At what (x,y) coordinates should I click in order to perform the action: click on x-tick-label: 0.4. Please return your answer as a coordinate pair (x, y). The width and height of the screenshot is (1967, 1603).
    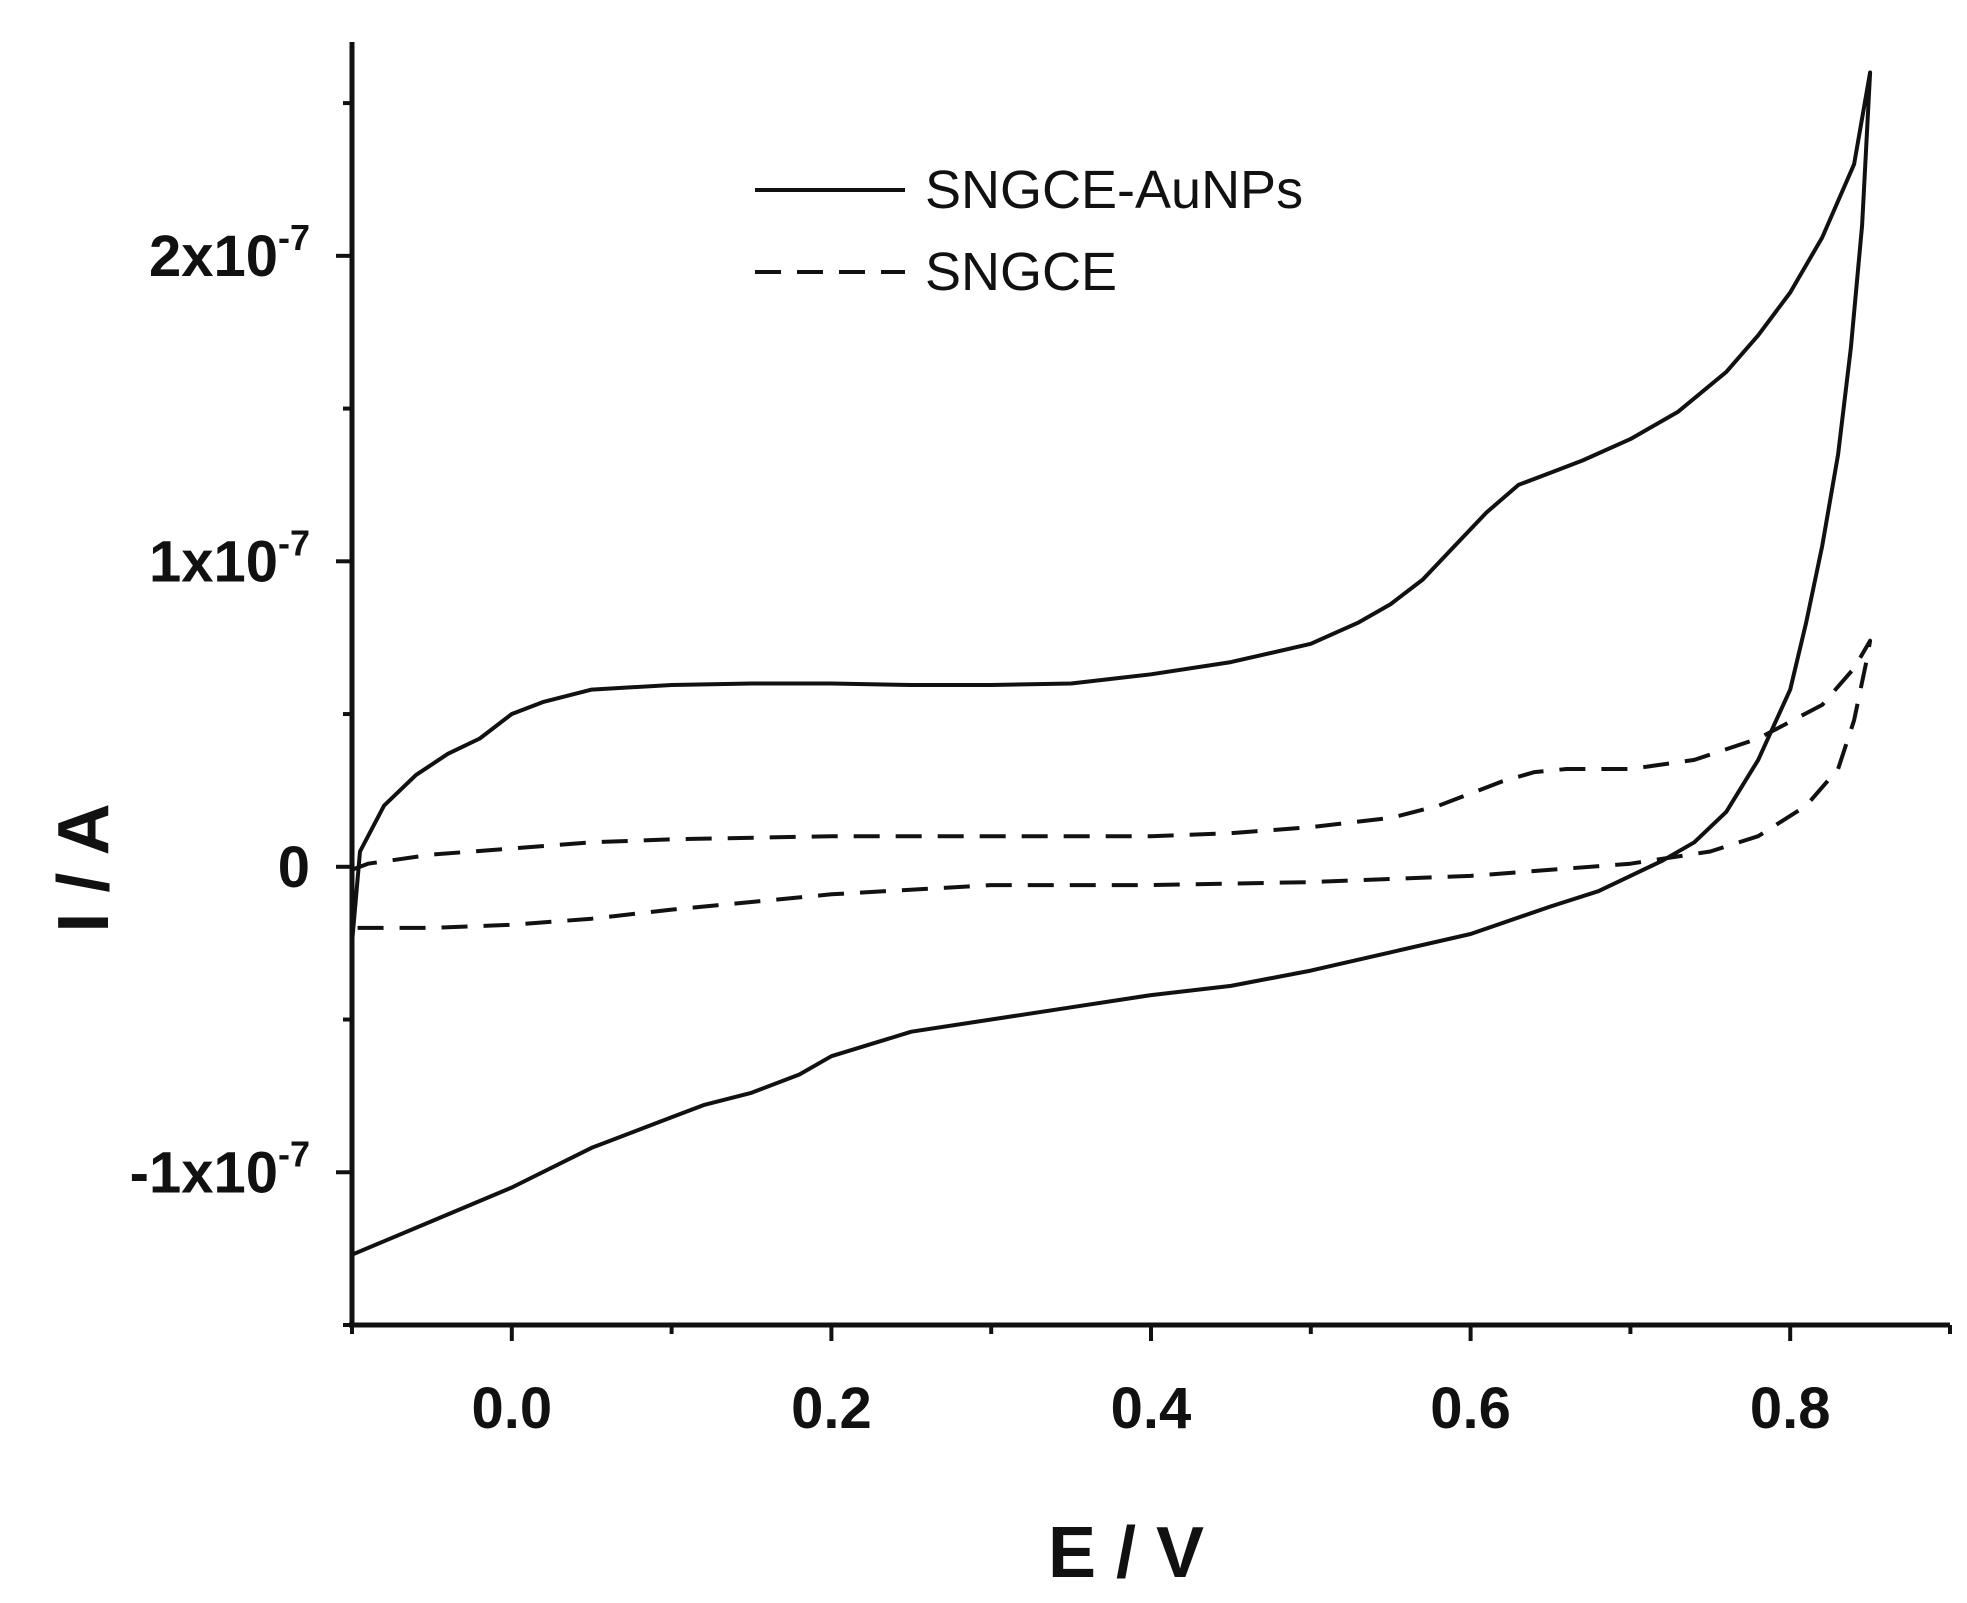
    Looking at the image, I should click on (1151, 1408).